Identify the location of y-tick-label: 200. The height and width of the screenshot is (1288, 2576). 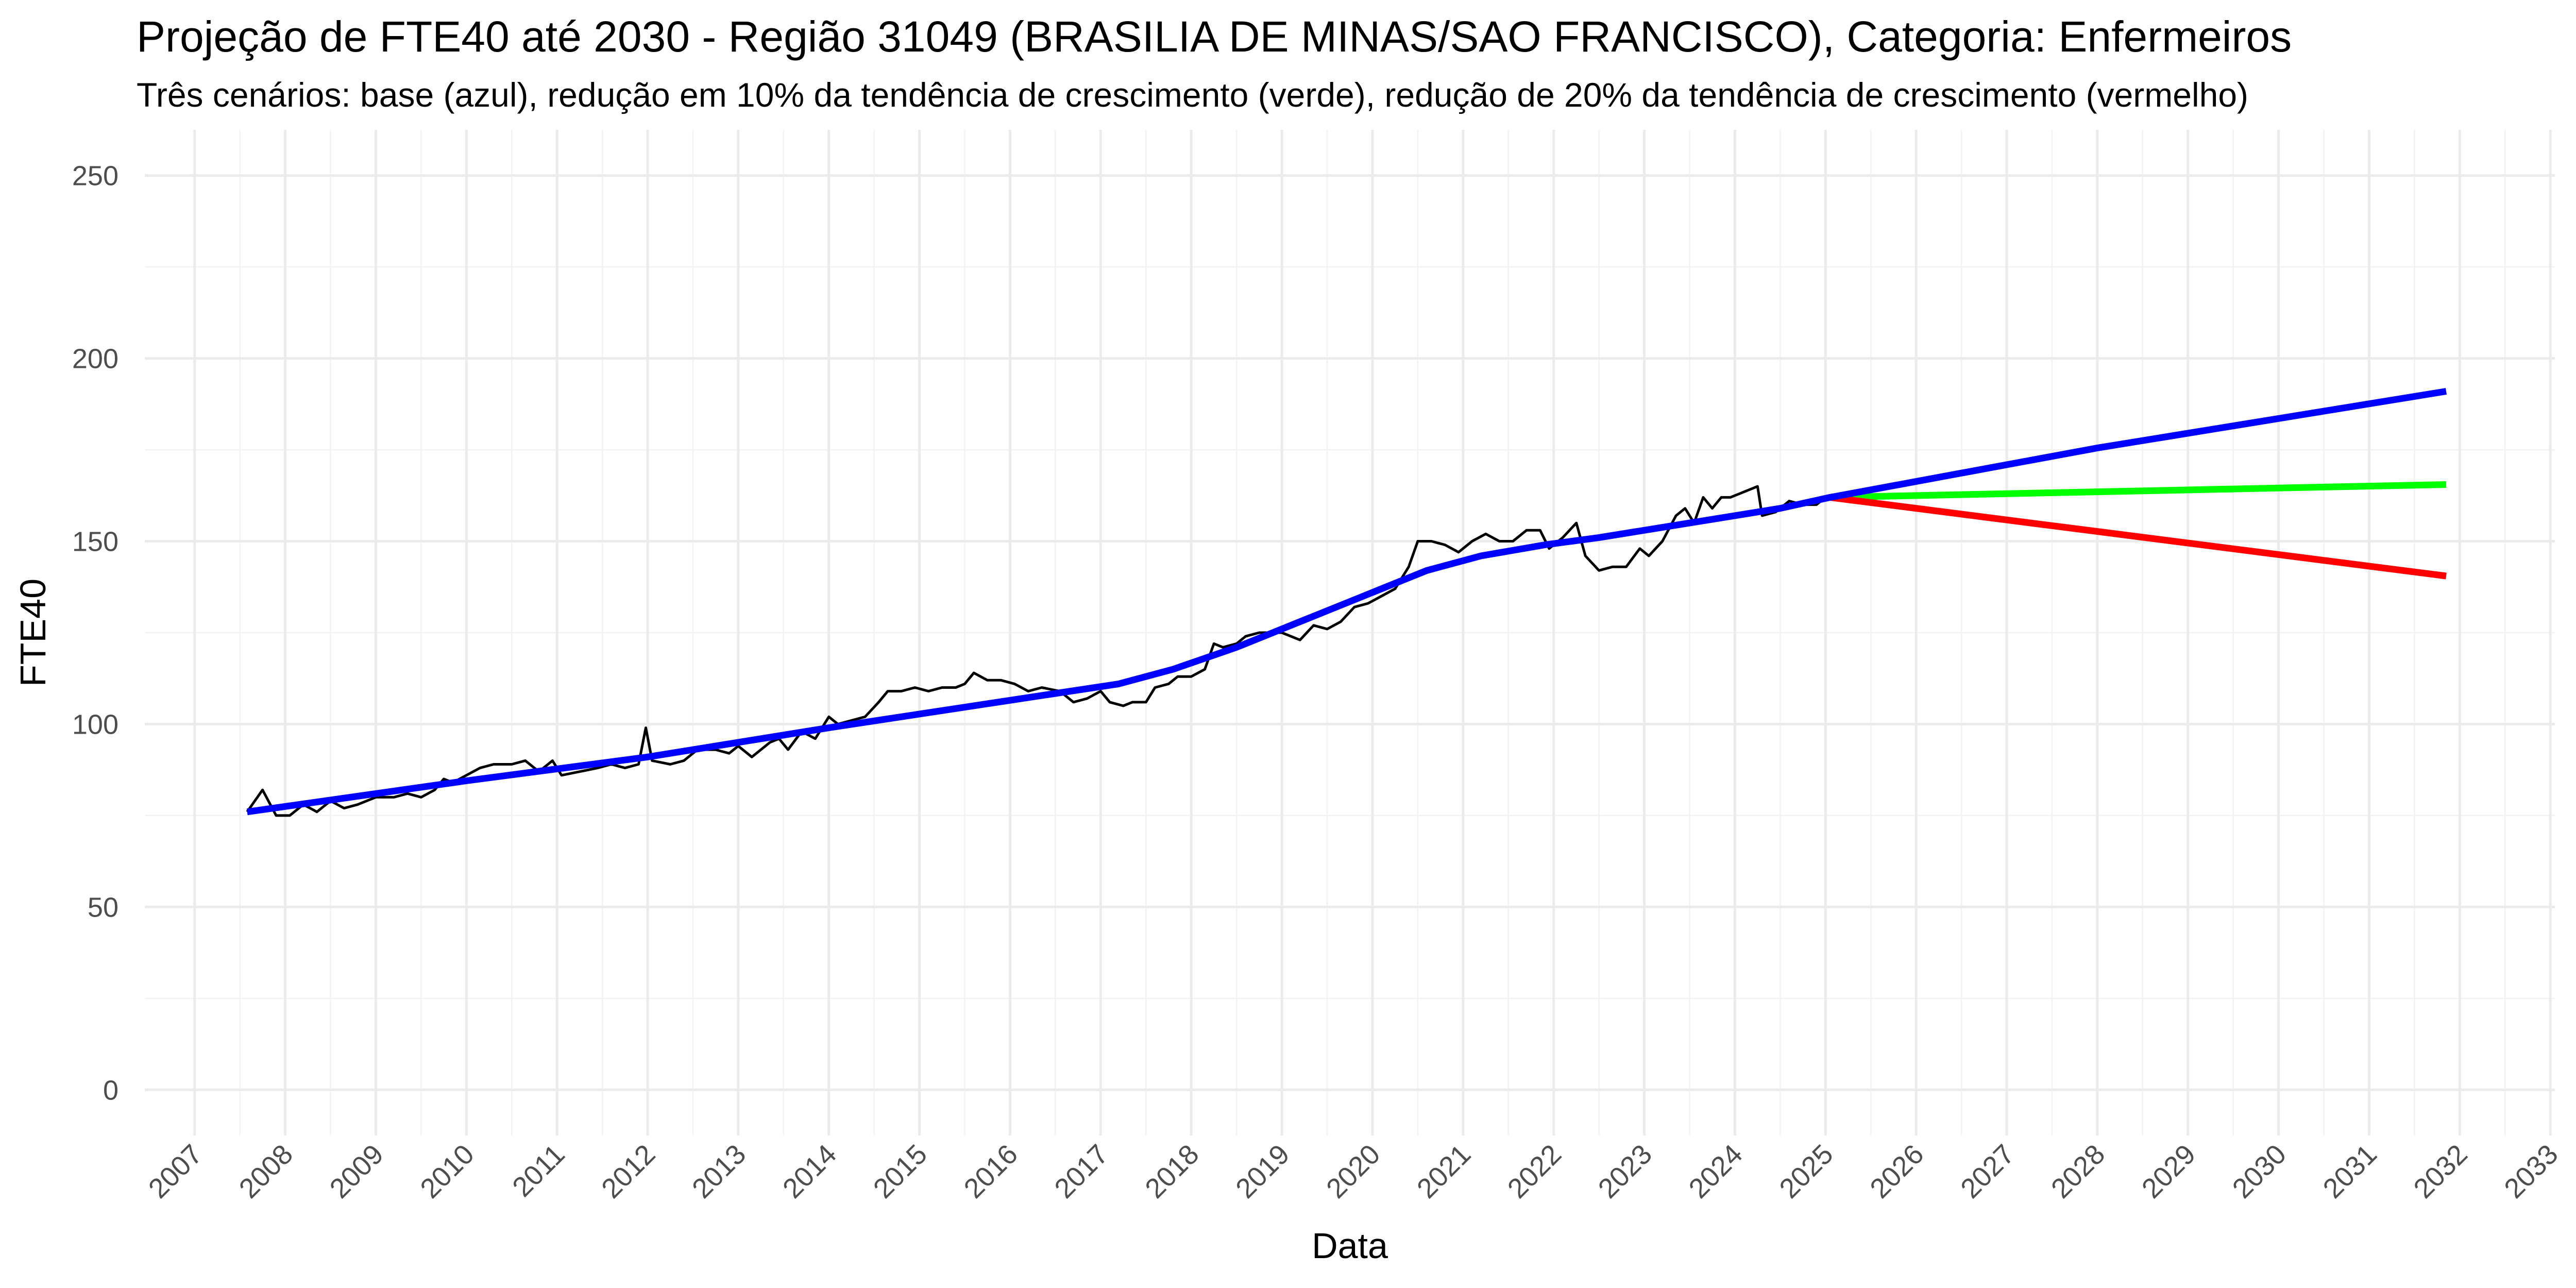
(95, 359).